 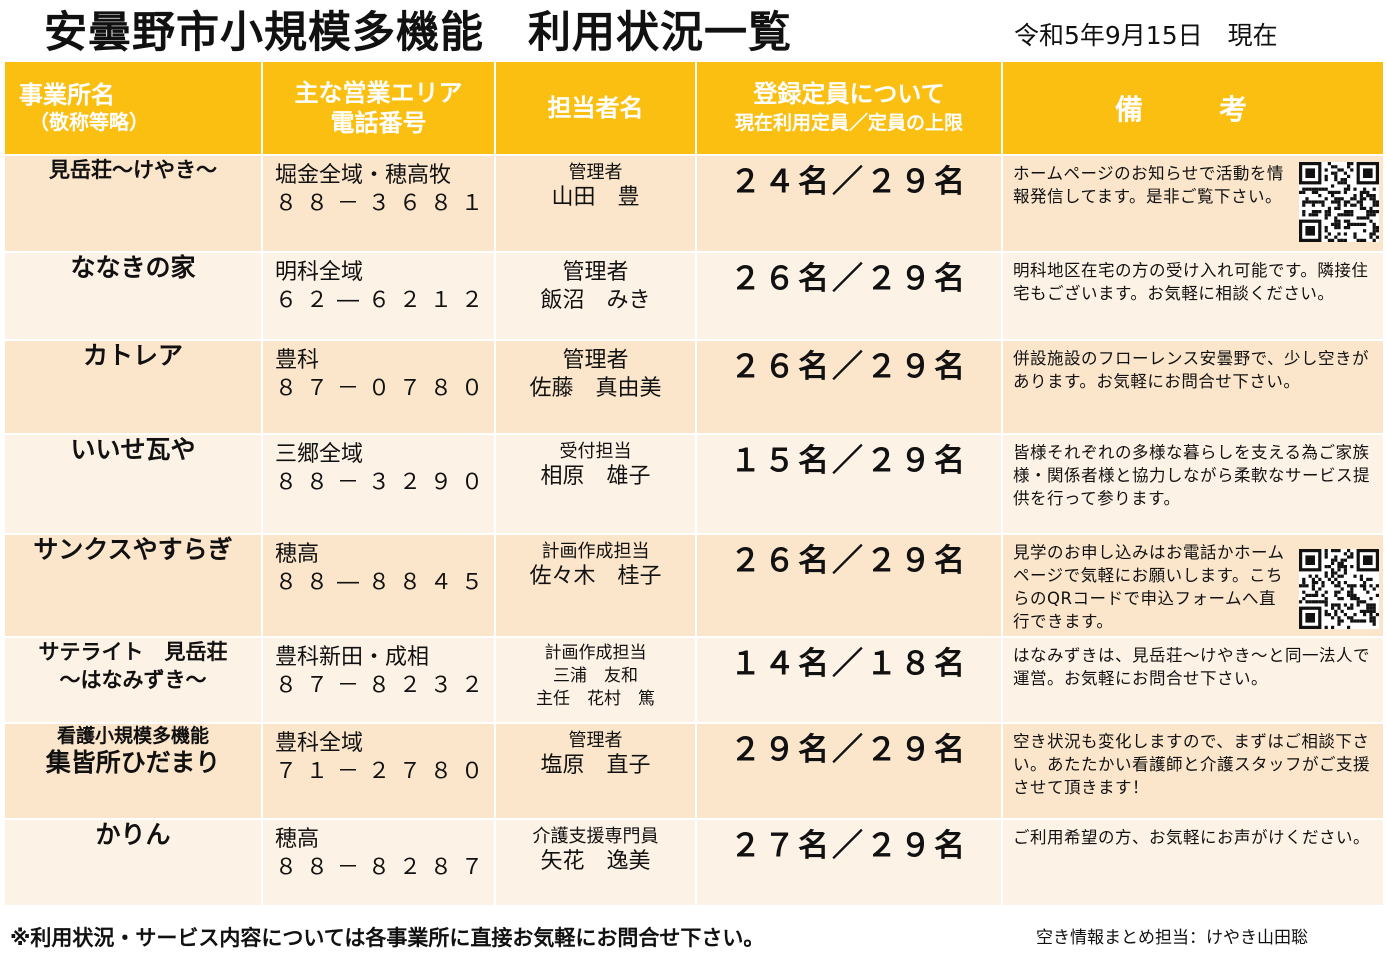 What do you see at coordinates (849, 203) in the screenshot?
I see `capacity-cell: ２４名／２９名` at bounding box center [849, 203].